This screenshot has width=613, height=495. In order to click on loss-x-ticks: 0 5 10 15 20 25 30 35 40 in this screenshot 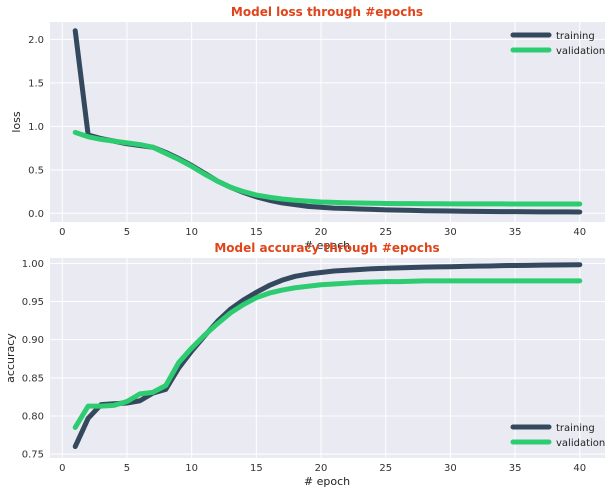, I will do `click(322, 232)`.